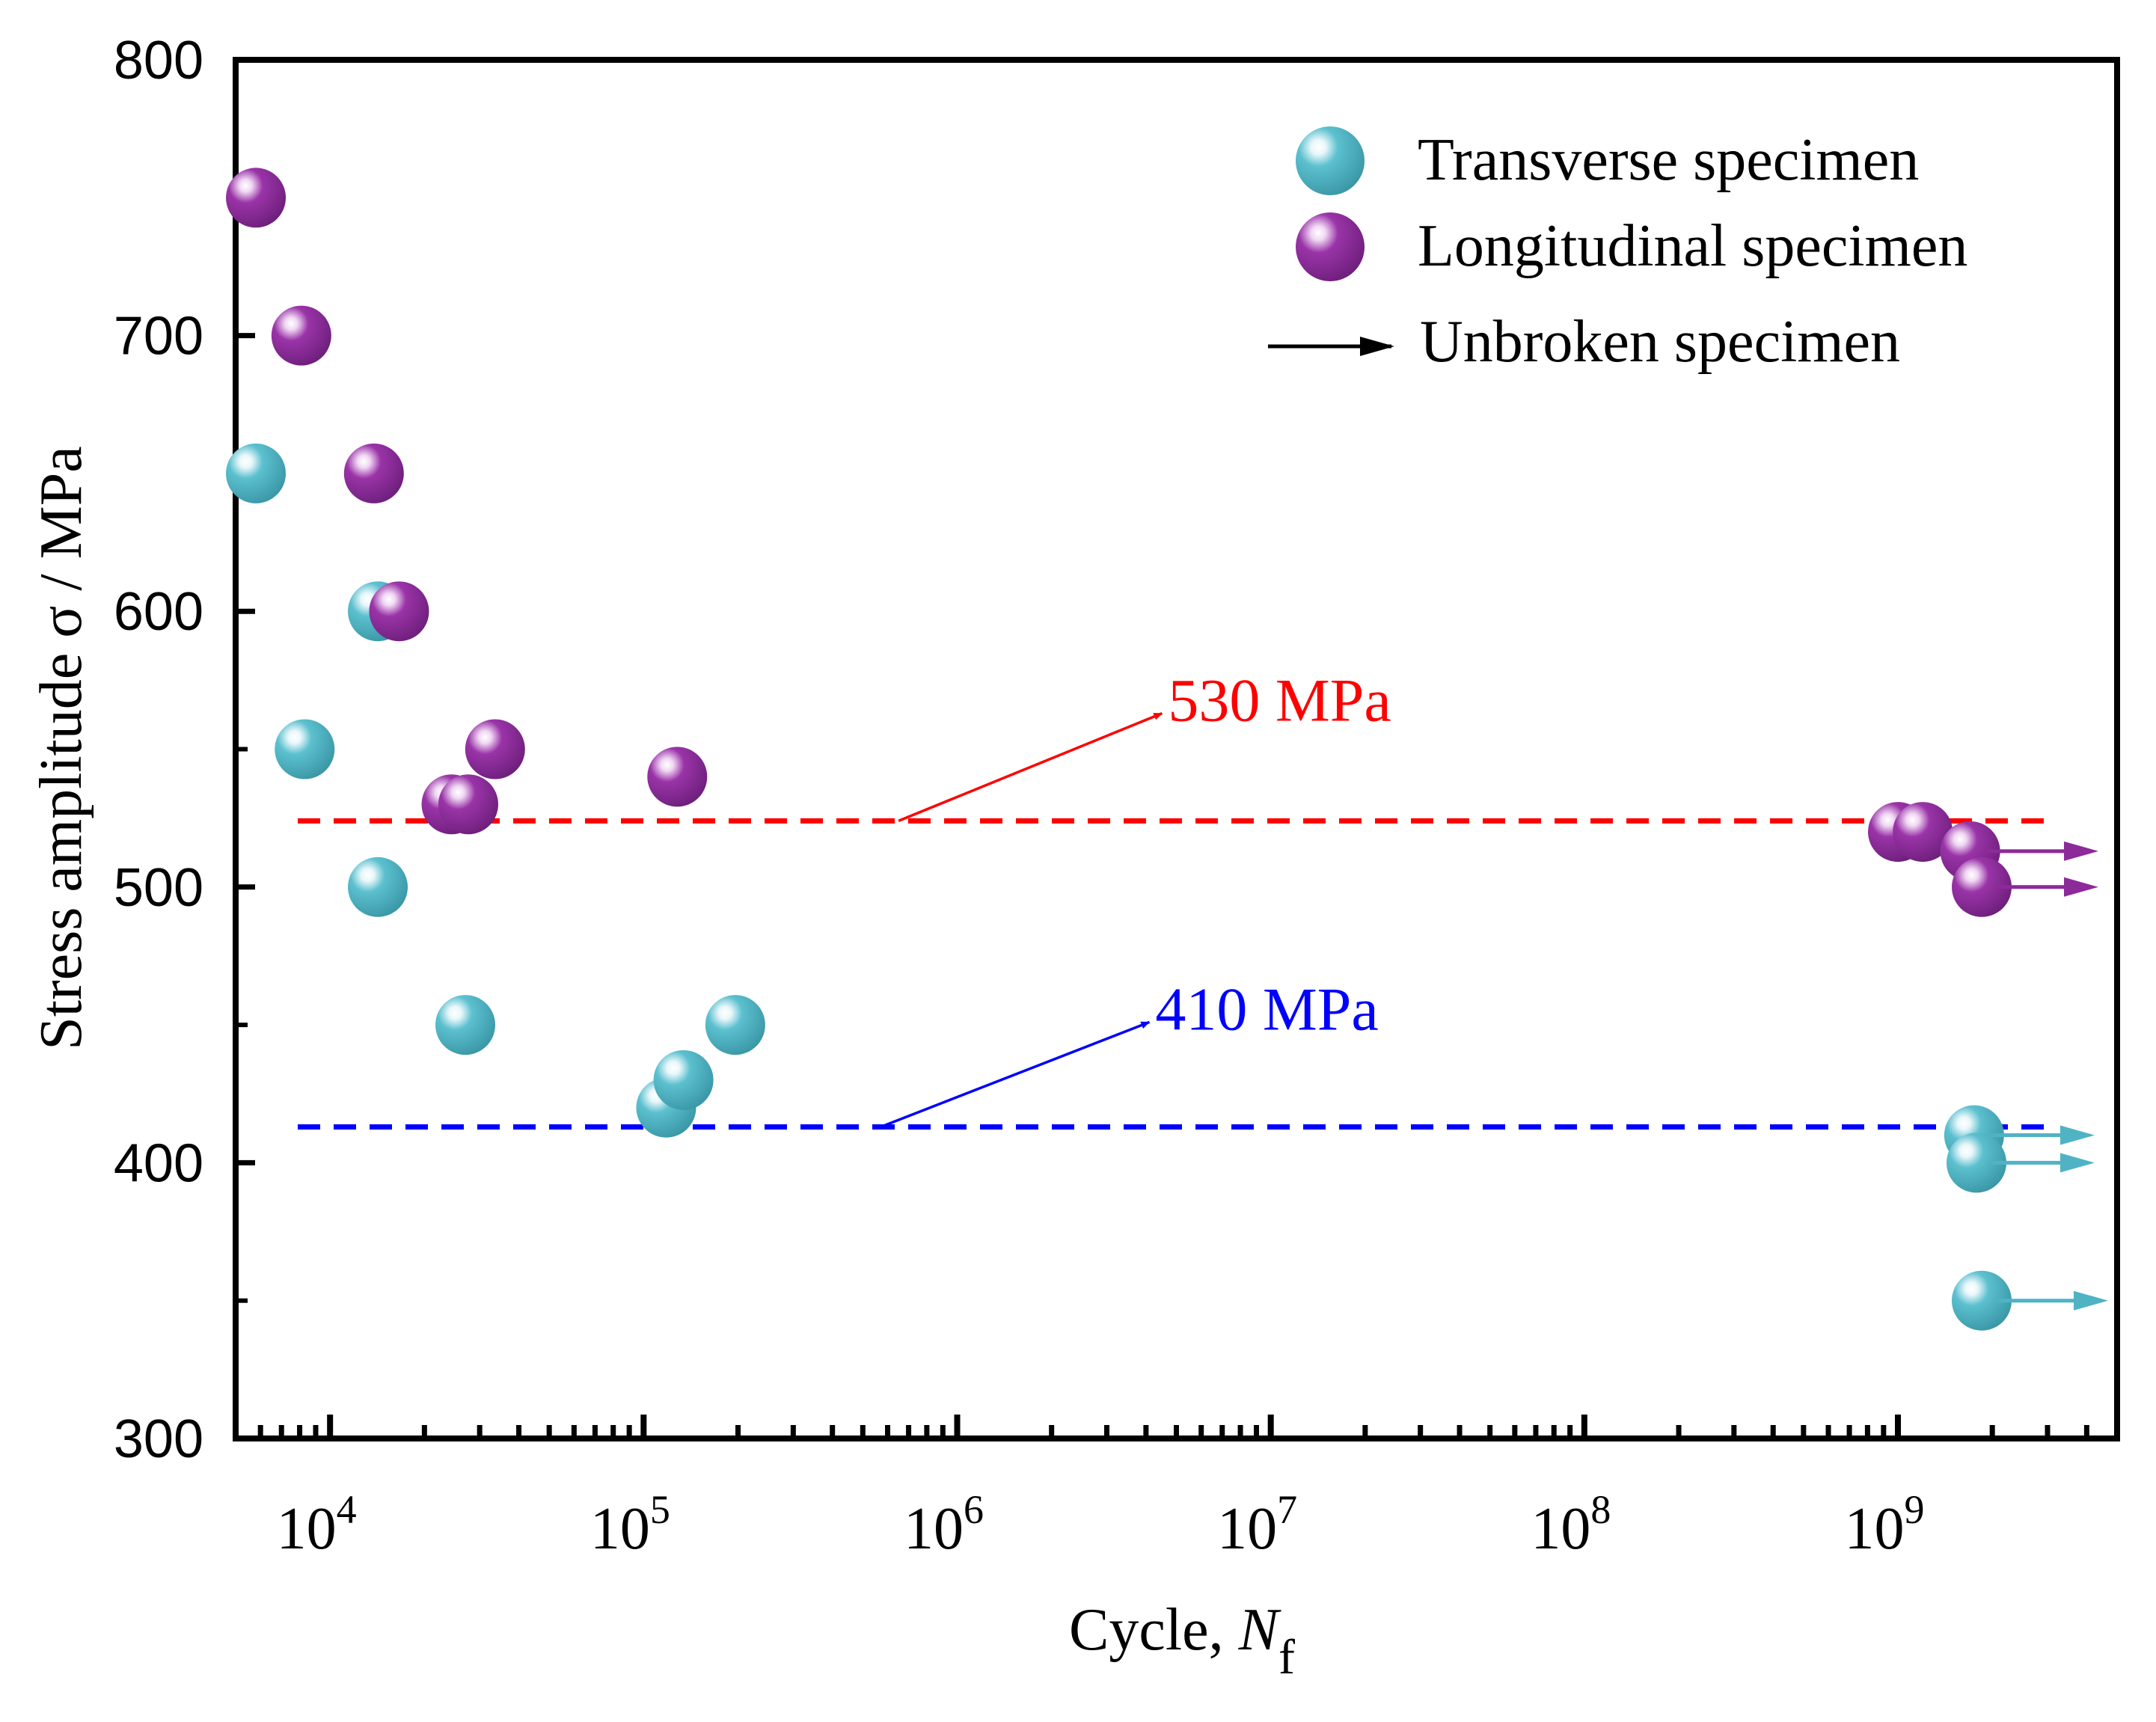  I want to click on x-axis-title-var: N, so click(1260, 1630).